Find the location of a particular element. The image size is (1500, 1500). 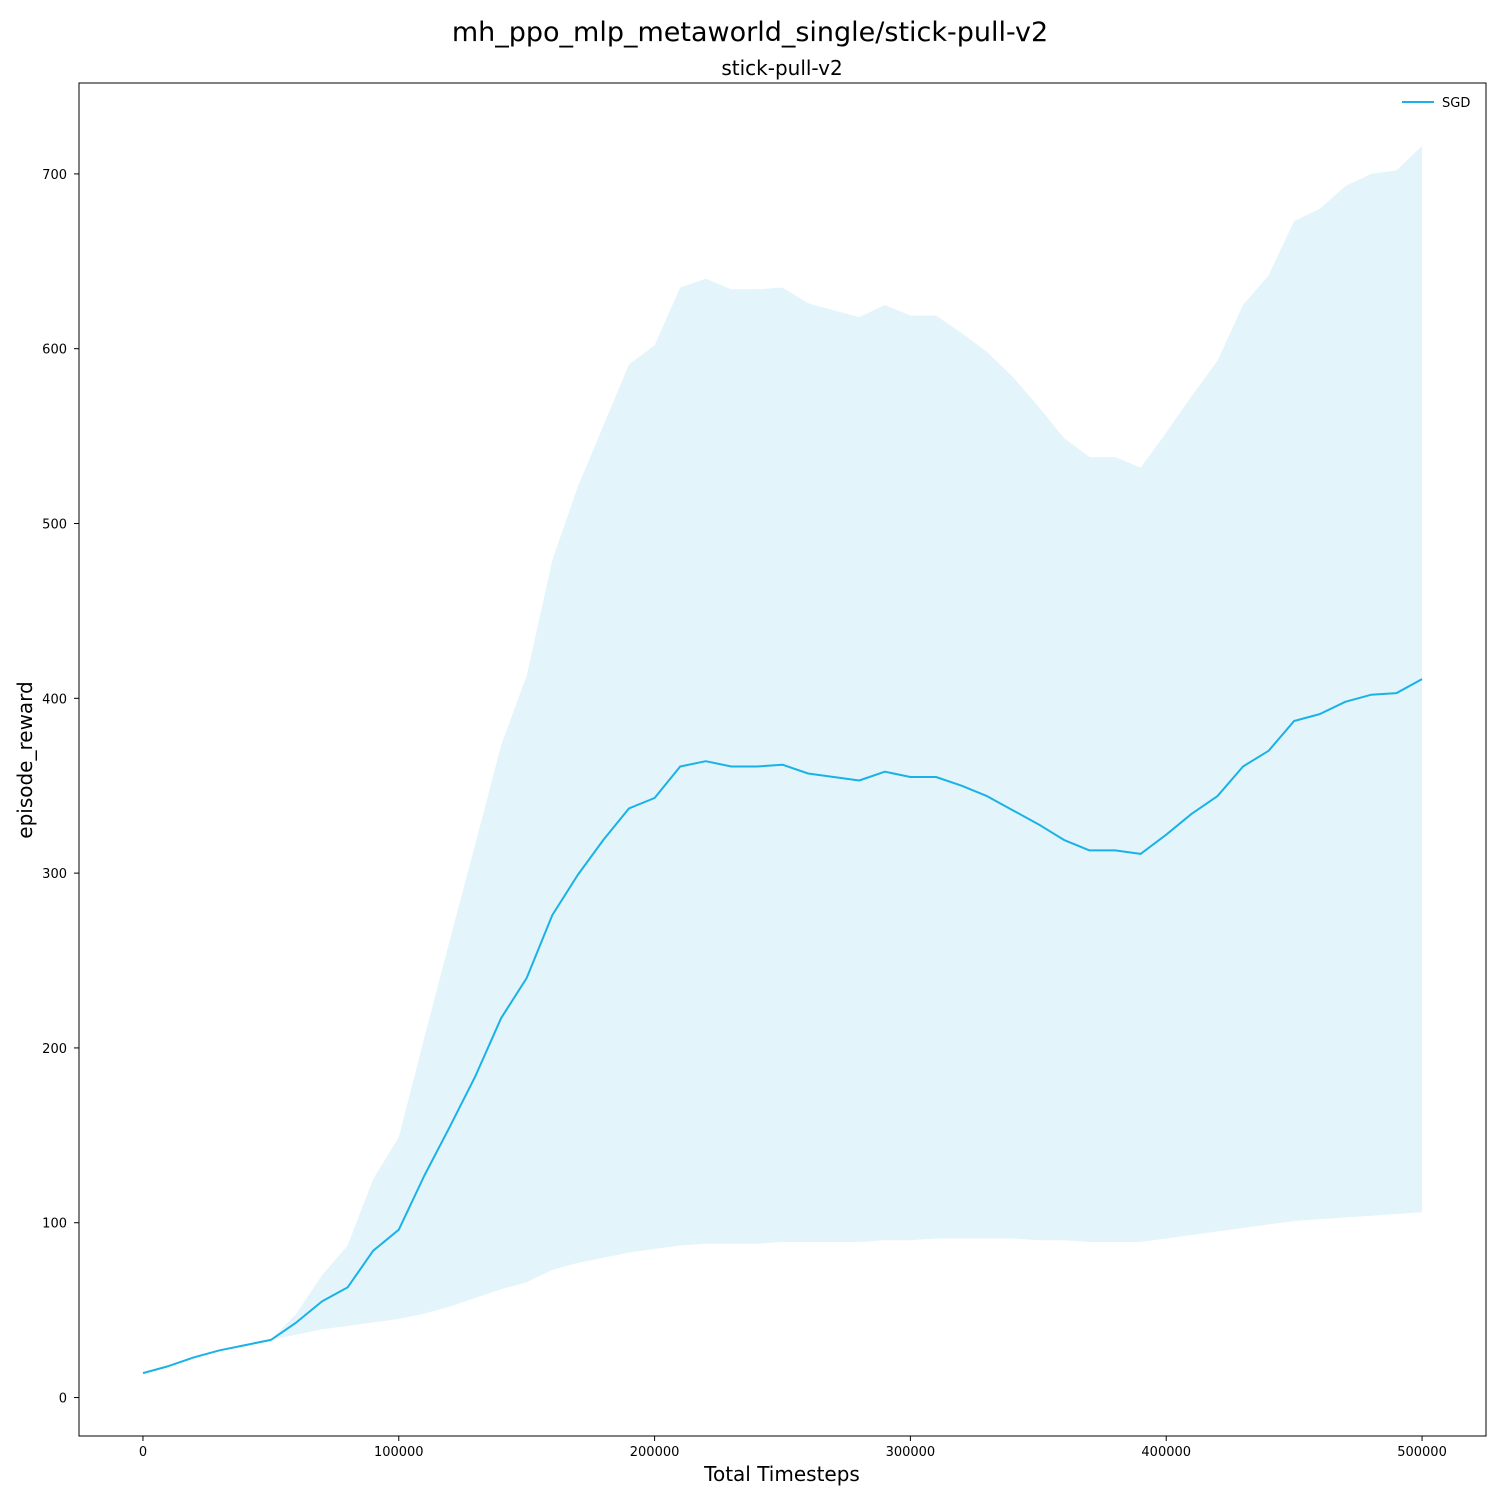

x-axis-ticks: 0 100000 200000 300000 400000 500000 is located at coordinates (793, 1448).